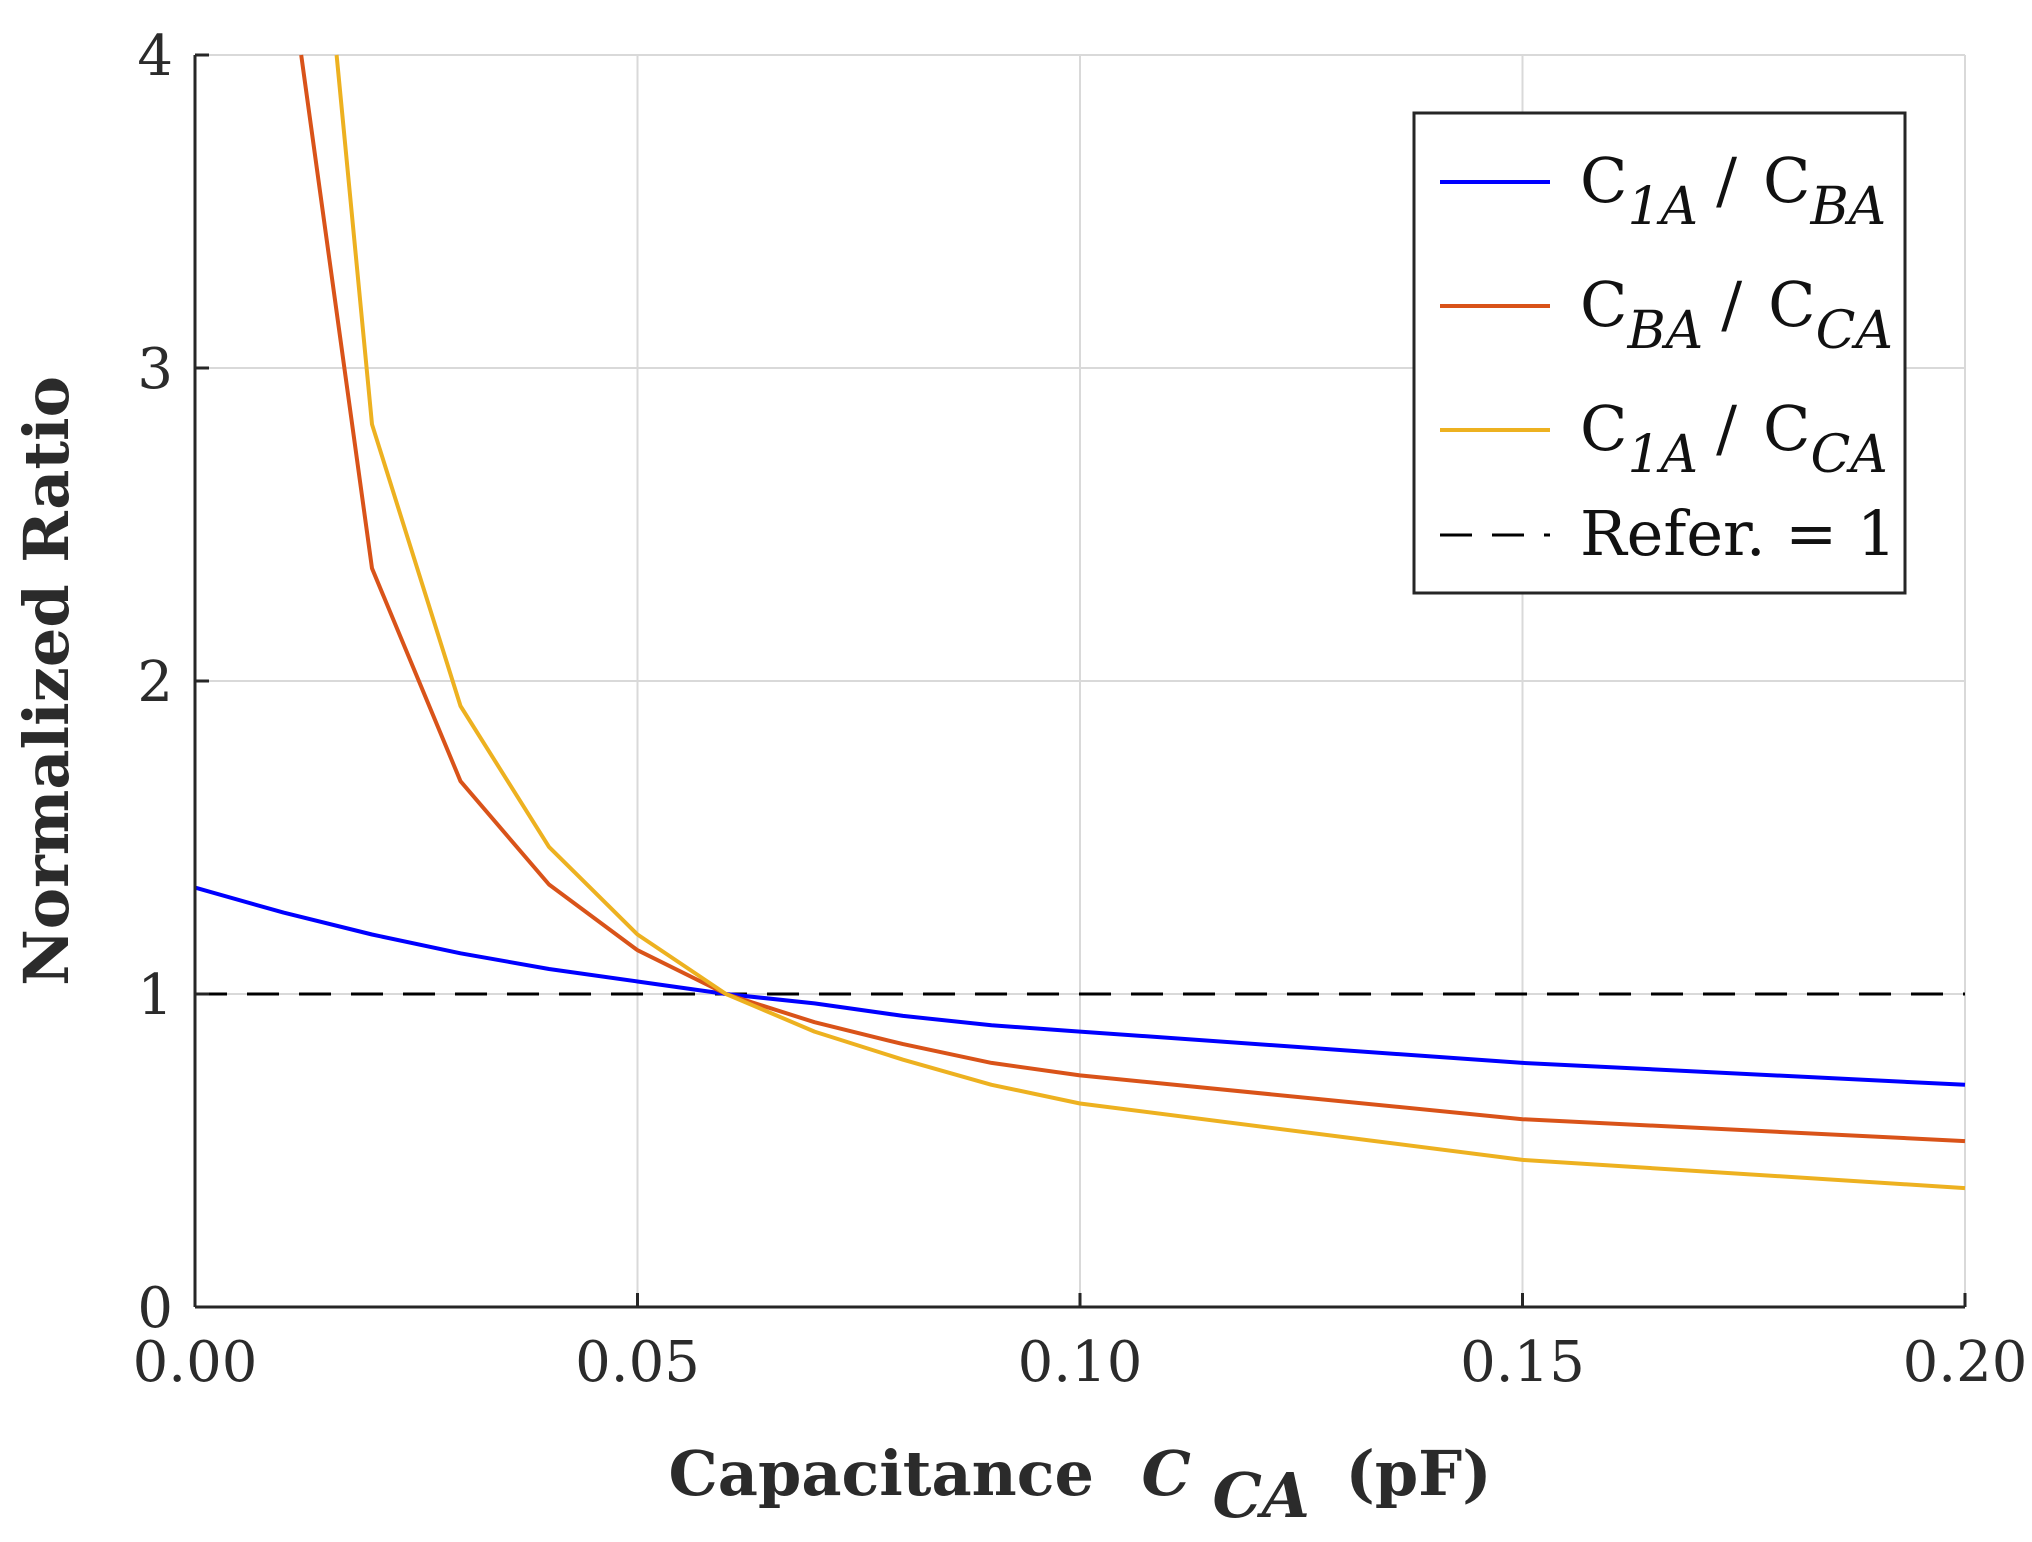 The height and width of the screenshot is (1542, 2032). Describe the element at coordinates (1736, 314) in the screenshot. I see `legend-label: CBA / CCA` at that location.